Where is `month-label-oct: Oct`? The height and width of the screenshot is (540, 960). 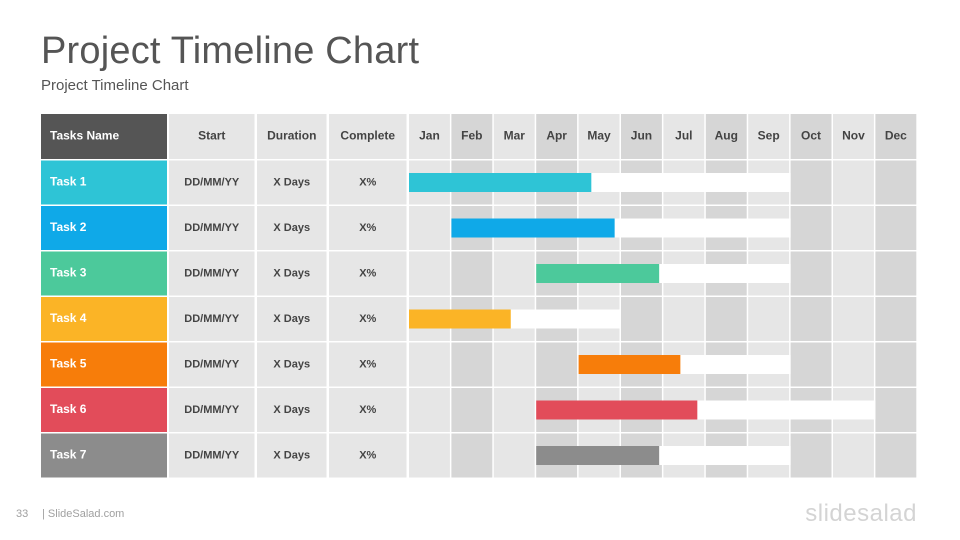
month-label-oct: Oct is located at coordinates (811, 136).